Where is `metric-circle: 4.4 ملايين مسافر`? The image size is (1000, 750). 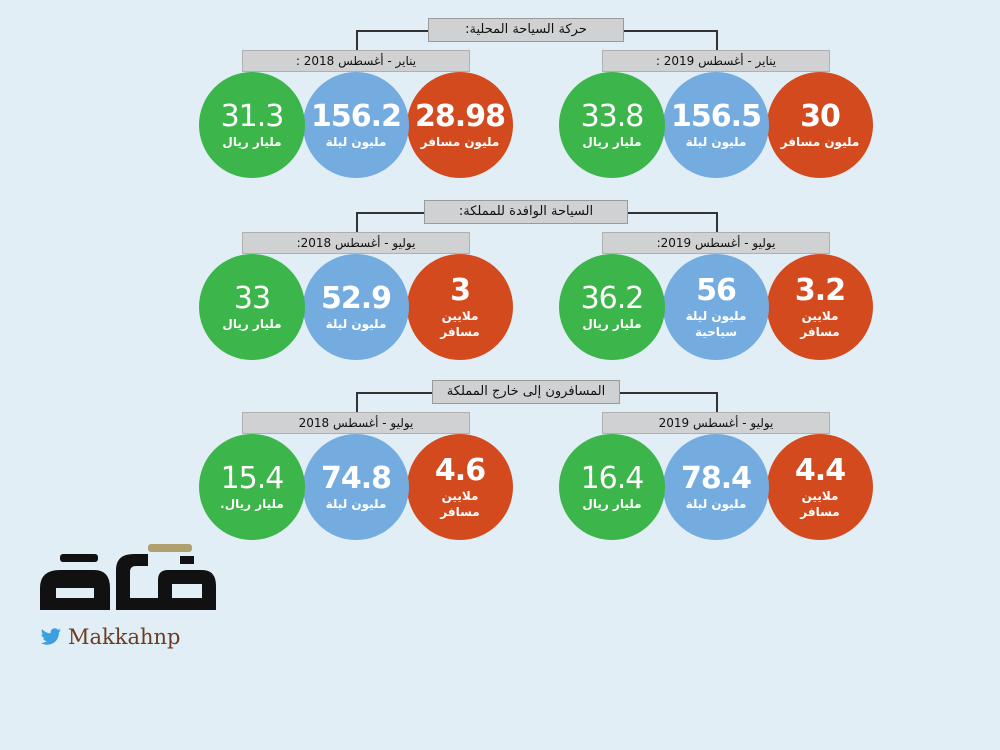
metric-circle: 4.4 ملايين مسافر is located at coordinates (820, 487).